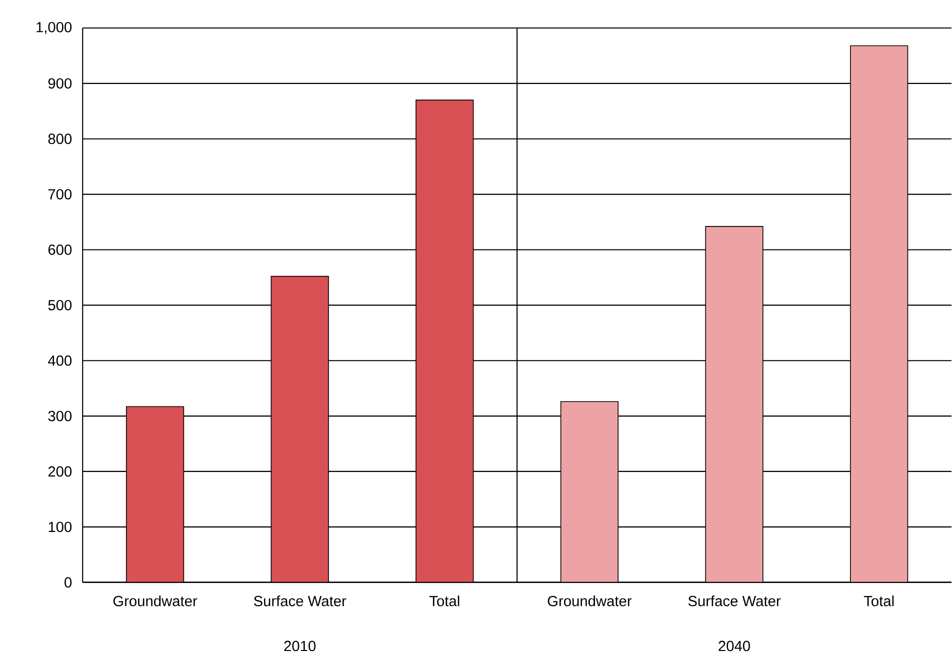 This screenshot has width=952, height=664. I want to click on y-tick-label: 300, so click(60, 416).